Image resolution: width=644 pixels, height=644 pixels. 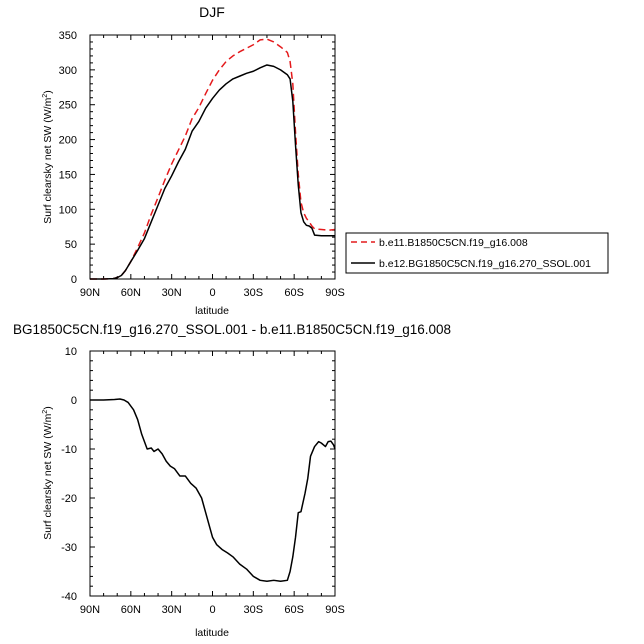 I want to click on bottom-x-tick-label: 90S, so click(x=335, y=610).